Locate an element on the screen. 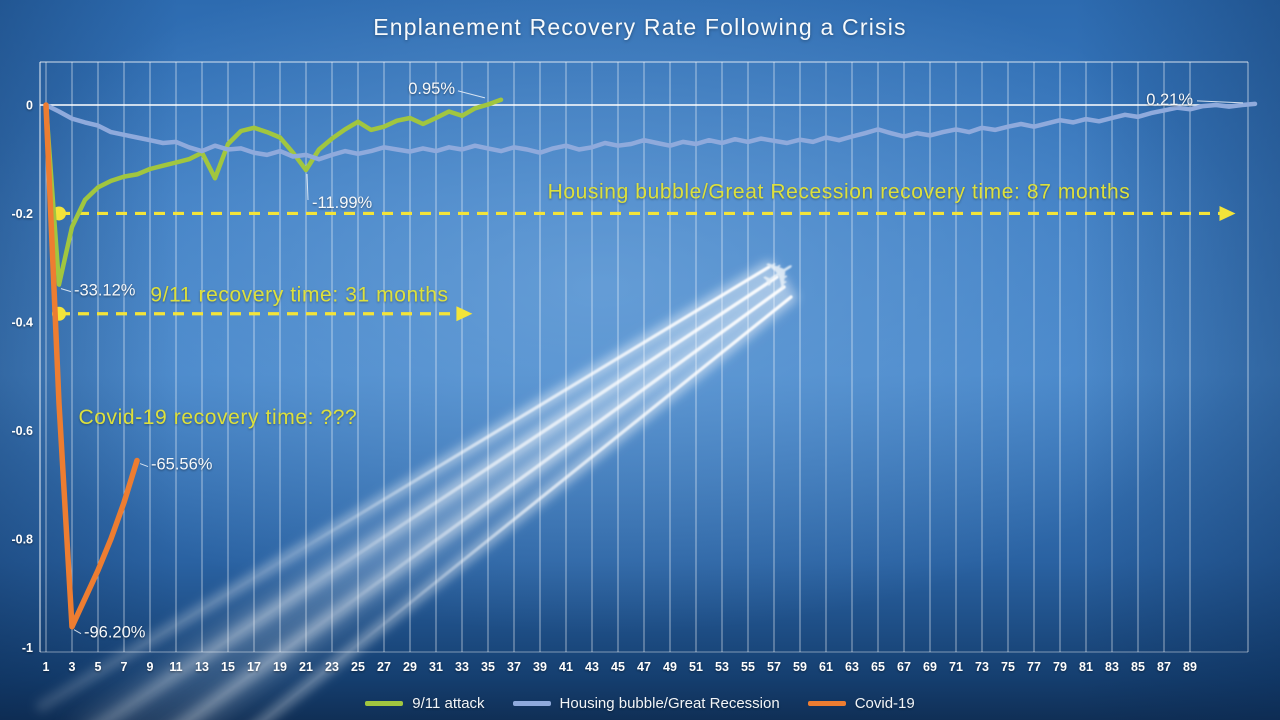  x-tick-label: 51 is located at coordinates (696, 667).